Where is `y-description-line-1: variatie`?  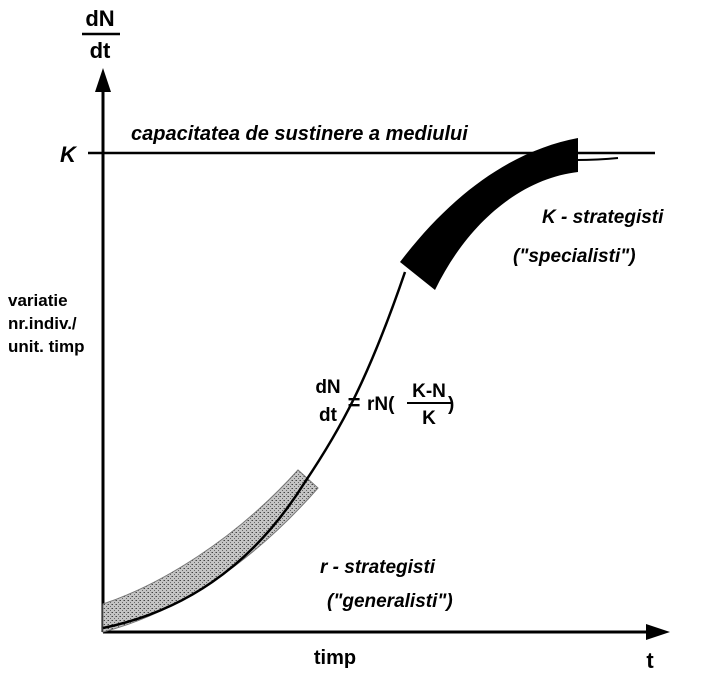
y-description-line-1: variatie is located at coordinates (38, 300).